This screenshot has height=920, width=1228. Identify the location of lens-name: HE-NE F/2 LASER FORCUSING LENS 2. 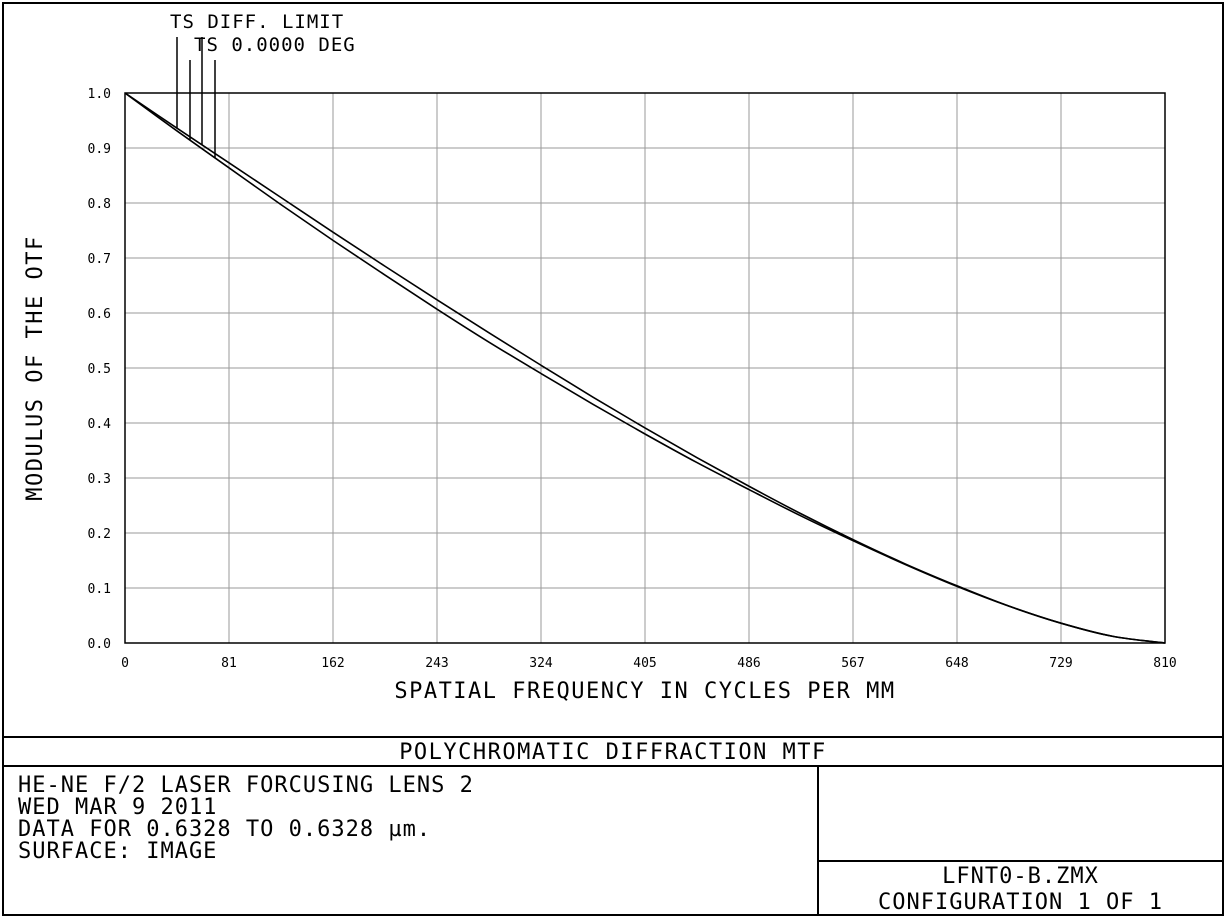
(246, 785).